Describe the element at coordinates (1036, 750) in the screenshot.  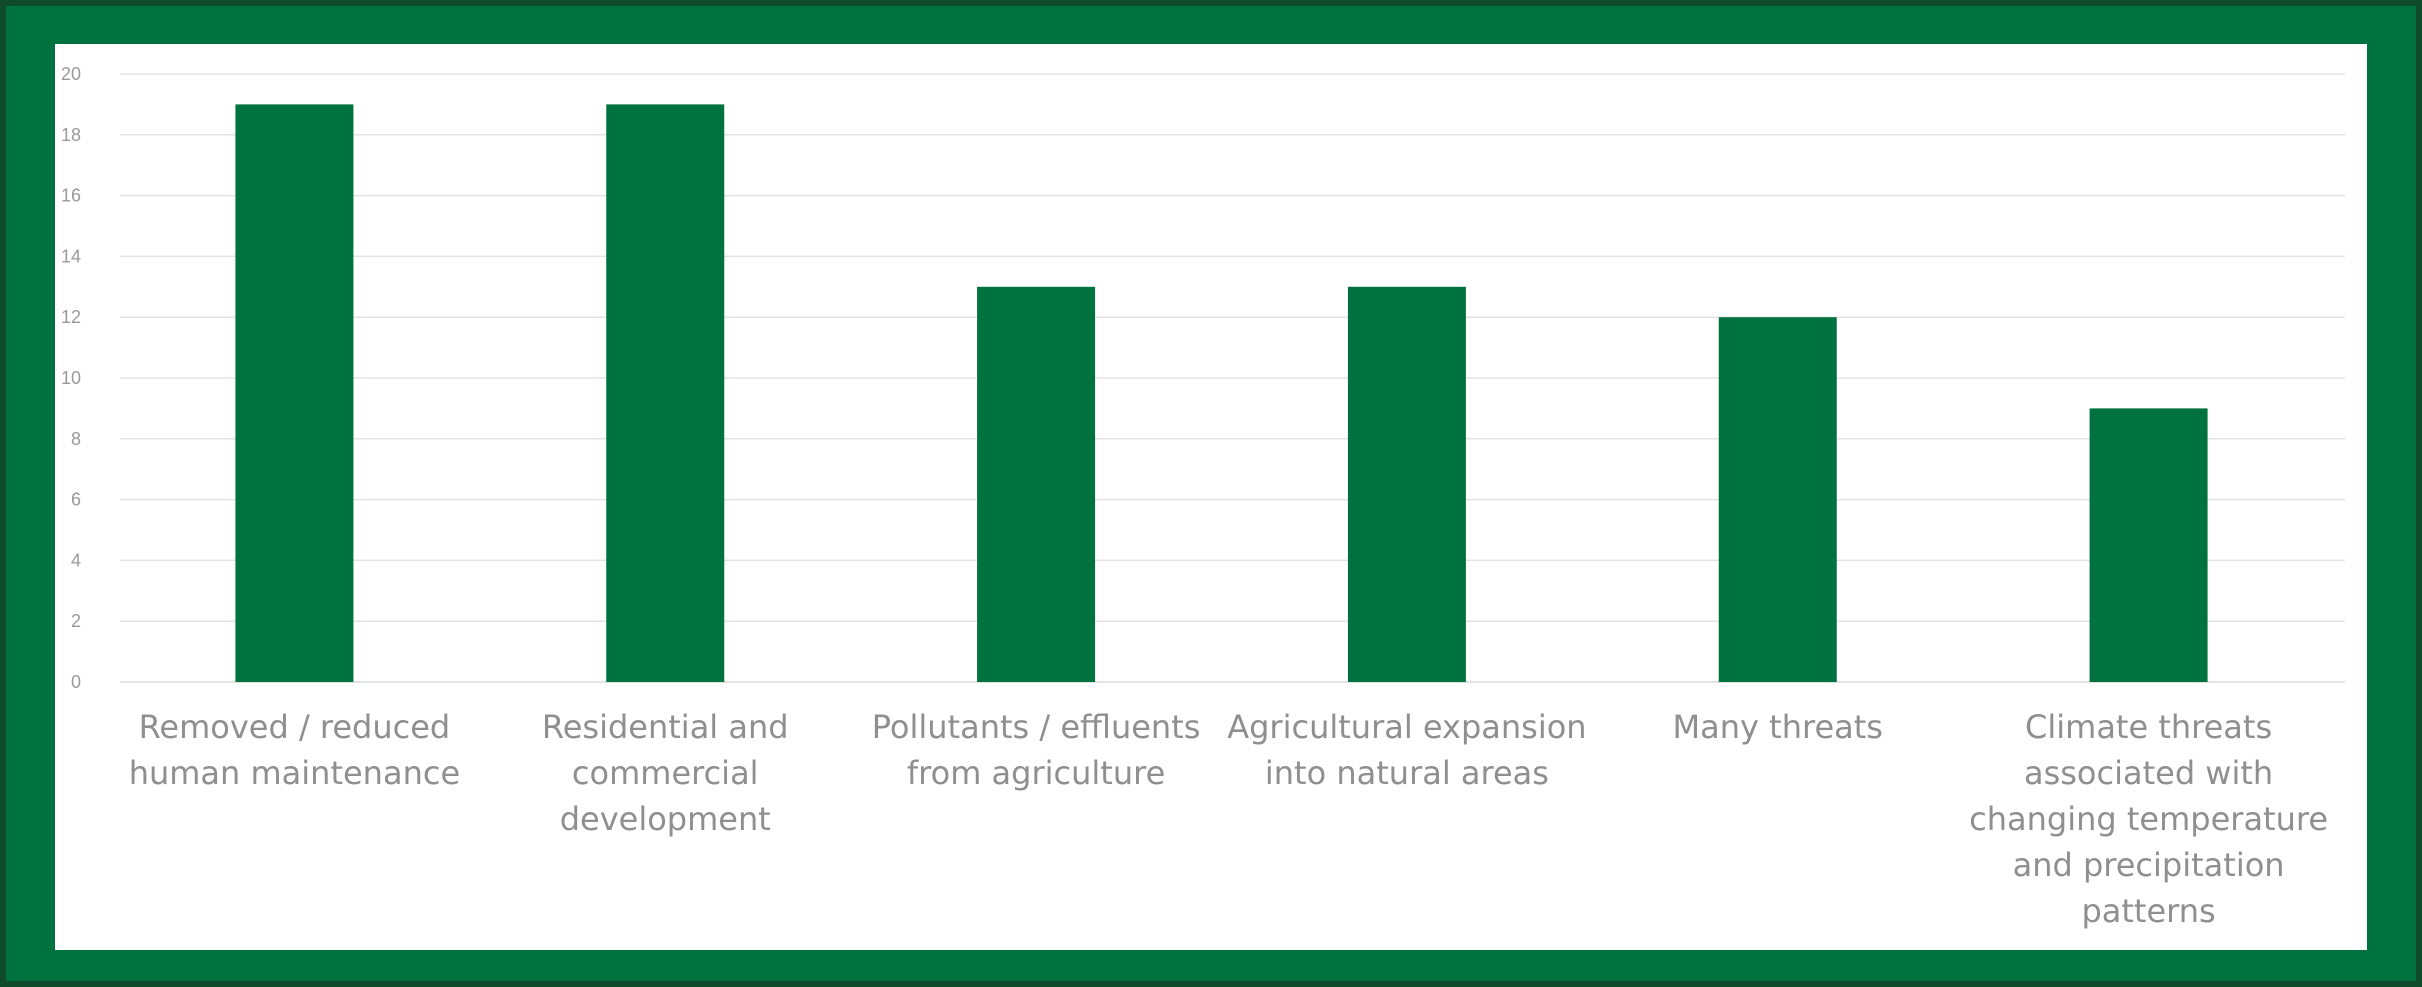
I see `x-tick-label: Pollutants / effluents from agriculture` at that location.